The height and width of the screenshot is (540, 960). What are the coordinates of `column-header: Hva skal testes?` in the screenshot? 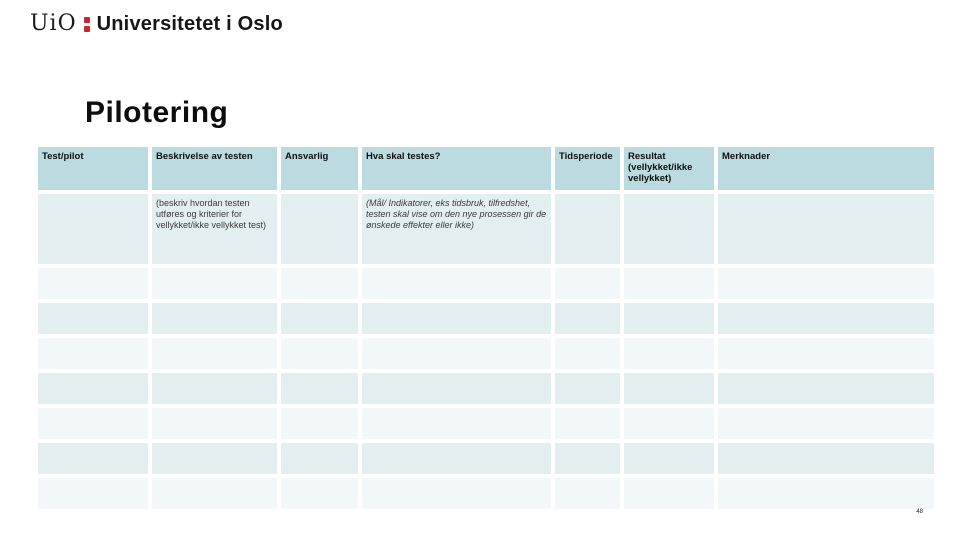 It's located at (456, 168).